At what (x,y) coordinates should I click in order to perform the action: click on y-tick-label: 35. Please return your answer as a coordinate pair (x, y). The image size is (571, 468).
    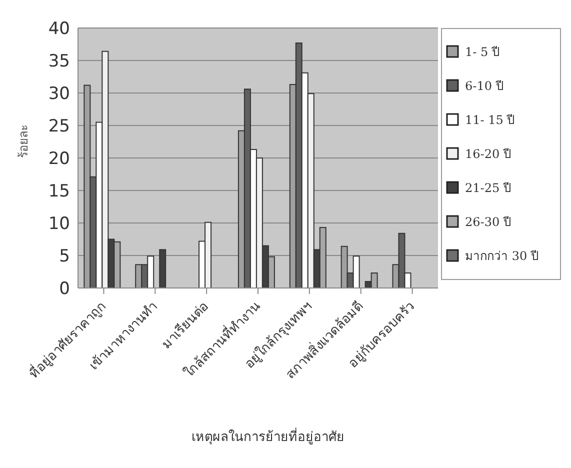
    Looking at the image, I should click on (59, 62).